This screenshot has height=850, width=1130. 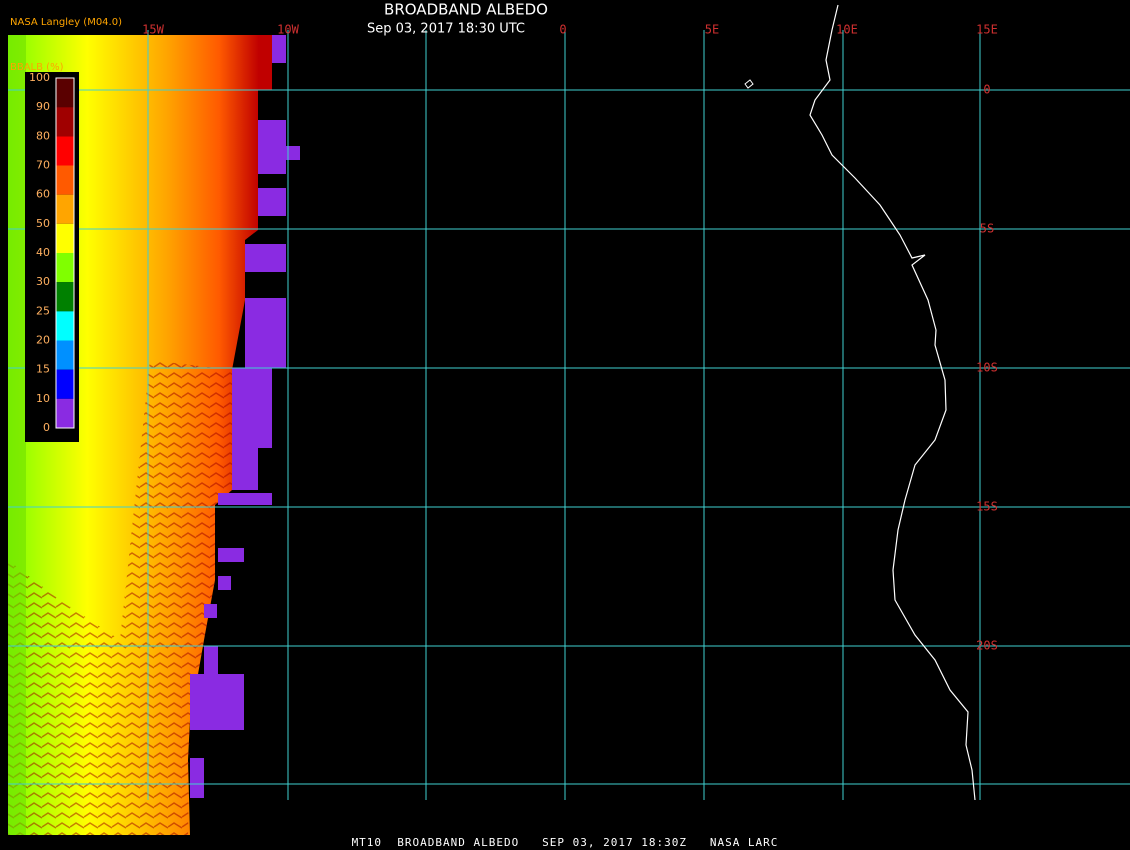 What do you see at coordinates (987, 646) in the screenshot?
I see `latitude-label: 20S` at bounding box center [987, 646].